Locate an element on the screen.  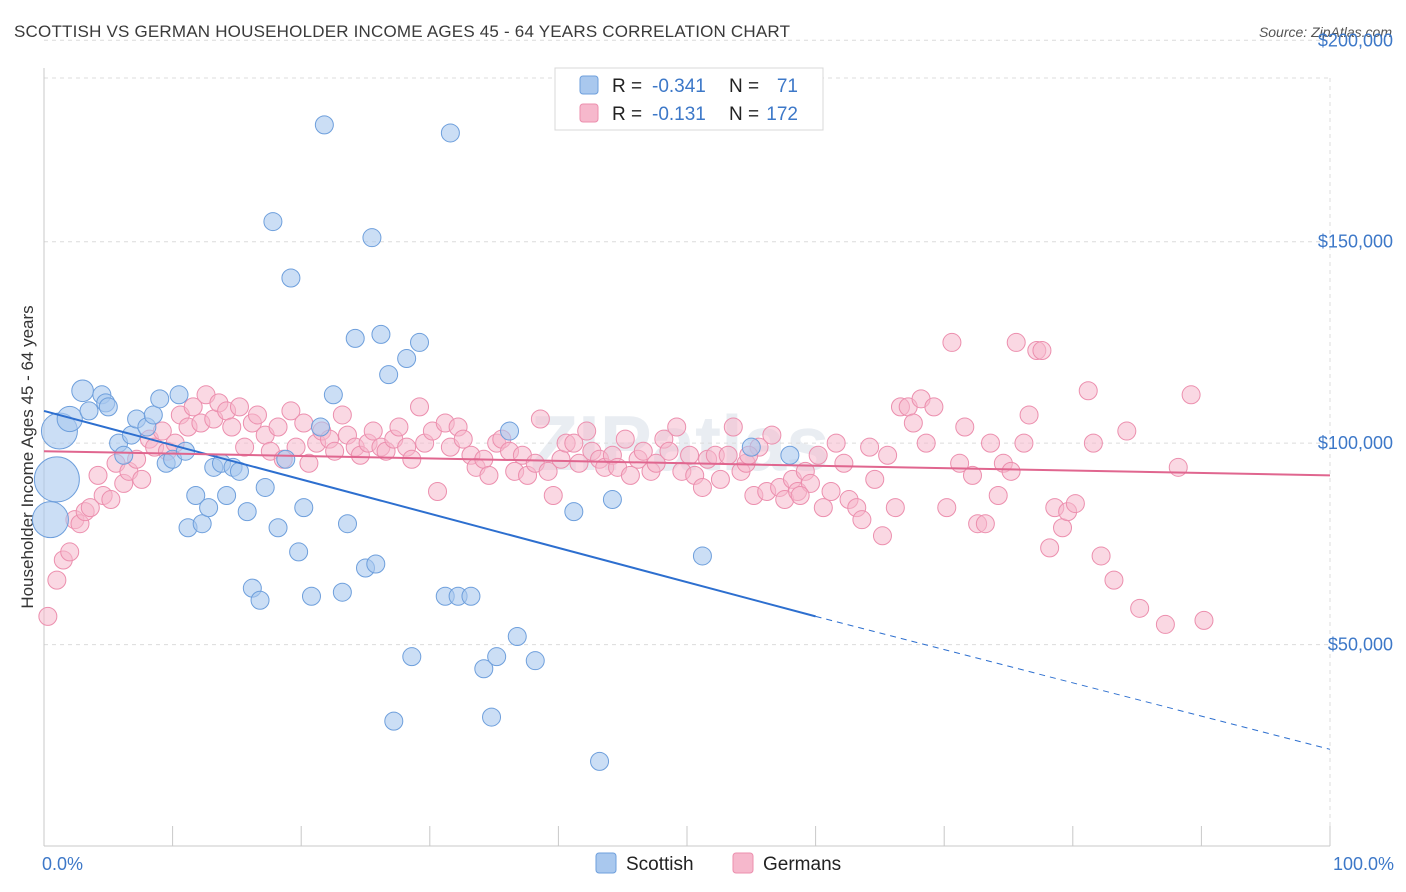
y-tick-labels: $50,000 $100,000 $150,000 $200,000 is located at coordinates (1355, 342).